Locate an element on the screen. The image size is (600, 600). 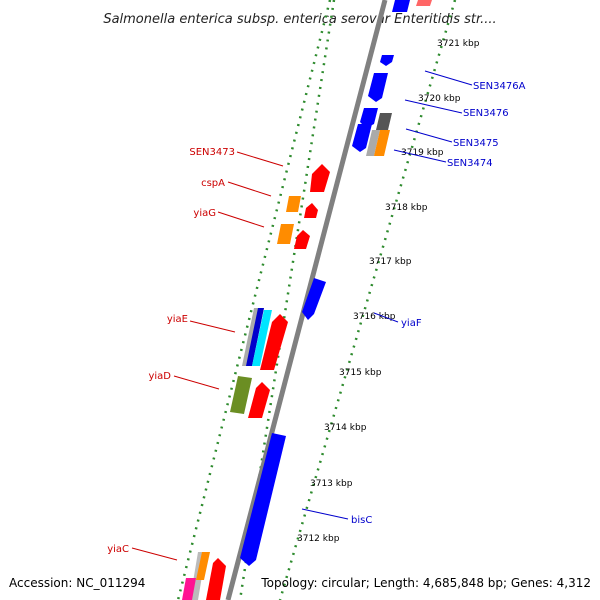
gene-label-yiaf: yiaF is located at coordinates (411, 323).